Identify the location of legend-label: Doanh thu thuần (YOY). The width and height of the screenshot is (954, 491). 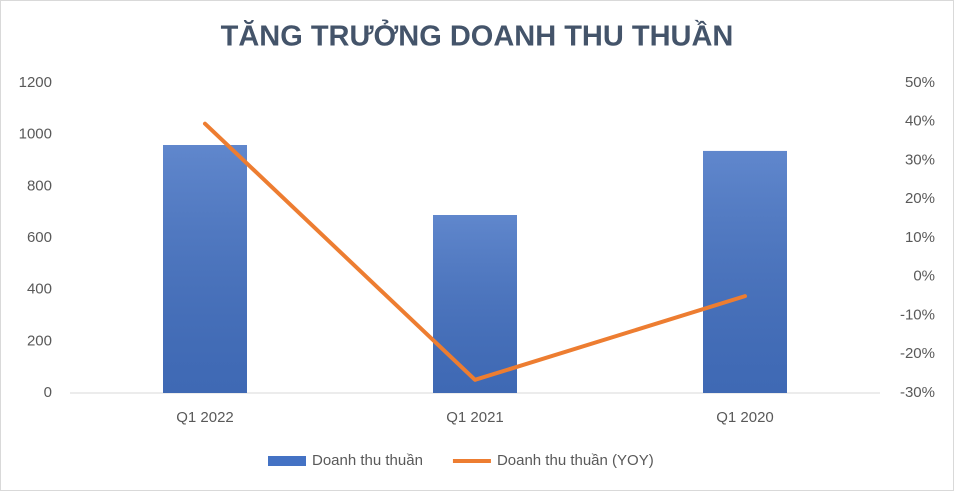
(575, 460).